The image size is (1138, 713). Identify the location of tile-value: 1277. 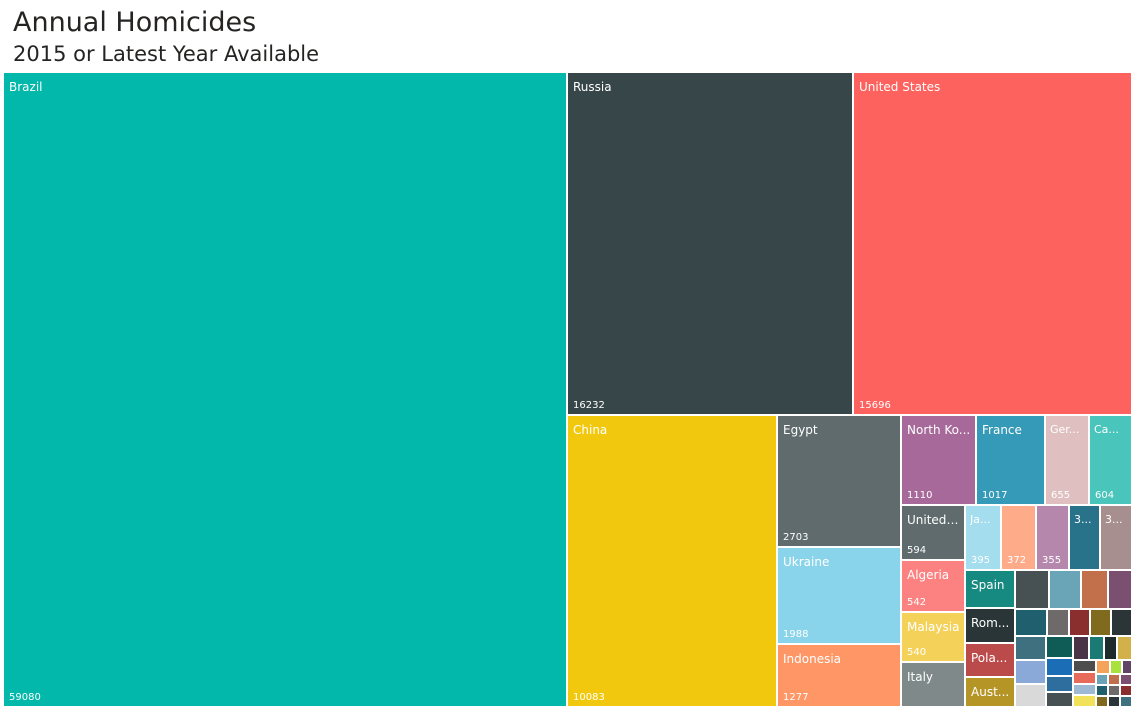
(796, 697).